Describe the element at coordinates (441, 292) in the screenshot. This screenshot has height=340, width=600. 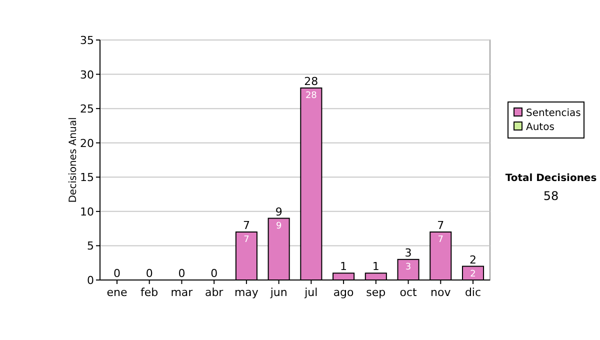
I see `x-tick-label: nov` at that location.